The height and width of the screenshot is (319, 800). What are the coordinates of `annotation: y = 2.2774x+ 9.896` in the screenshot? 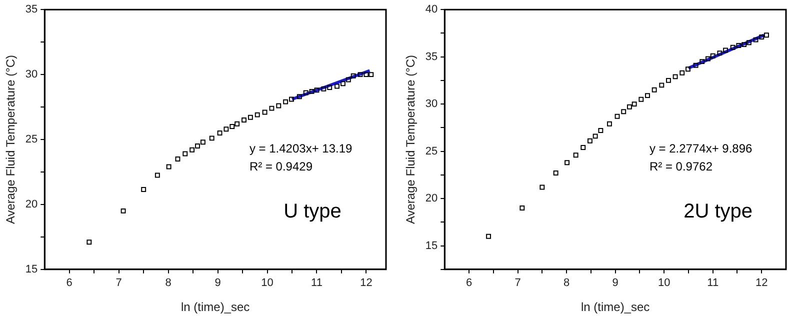 It's located at (701, 148).